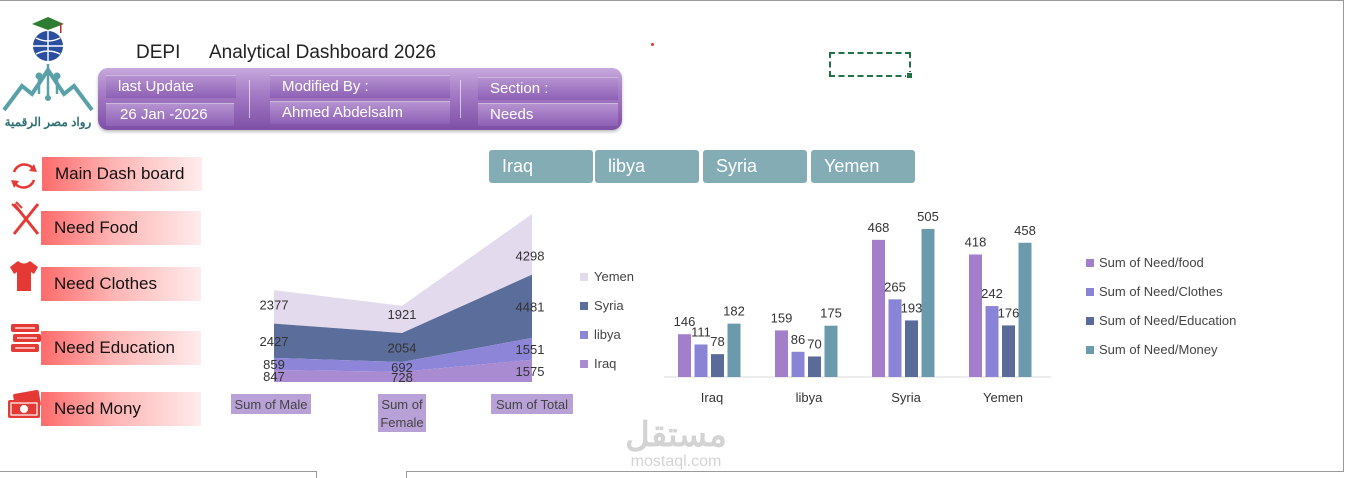  I want to click on nav-need-education: Need Education, so click(121, 348).